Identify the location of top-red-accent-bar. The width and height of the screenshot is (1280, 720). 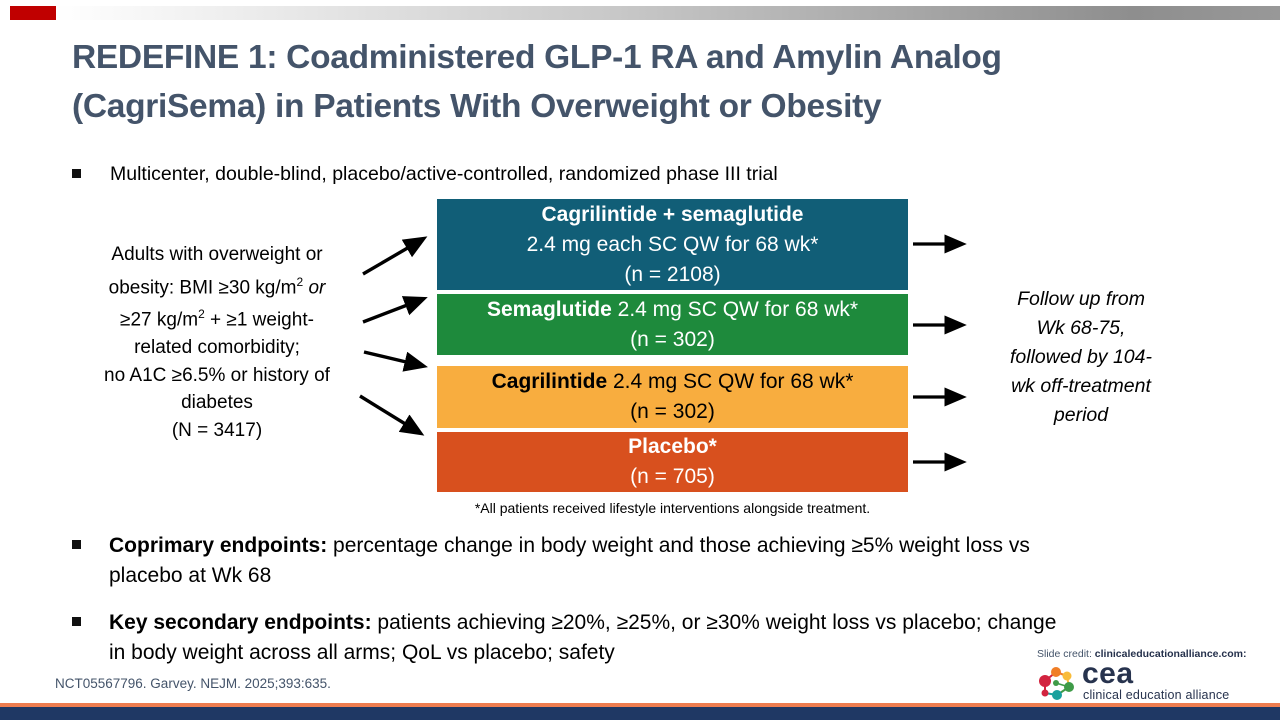
(33, 13).